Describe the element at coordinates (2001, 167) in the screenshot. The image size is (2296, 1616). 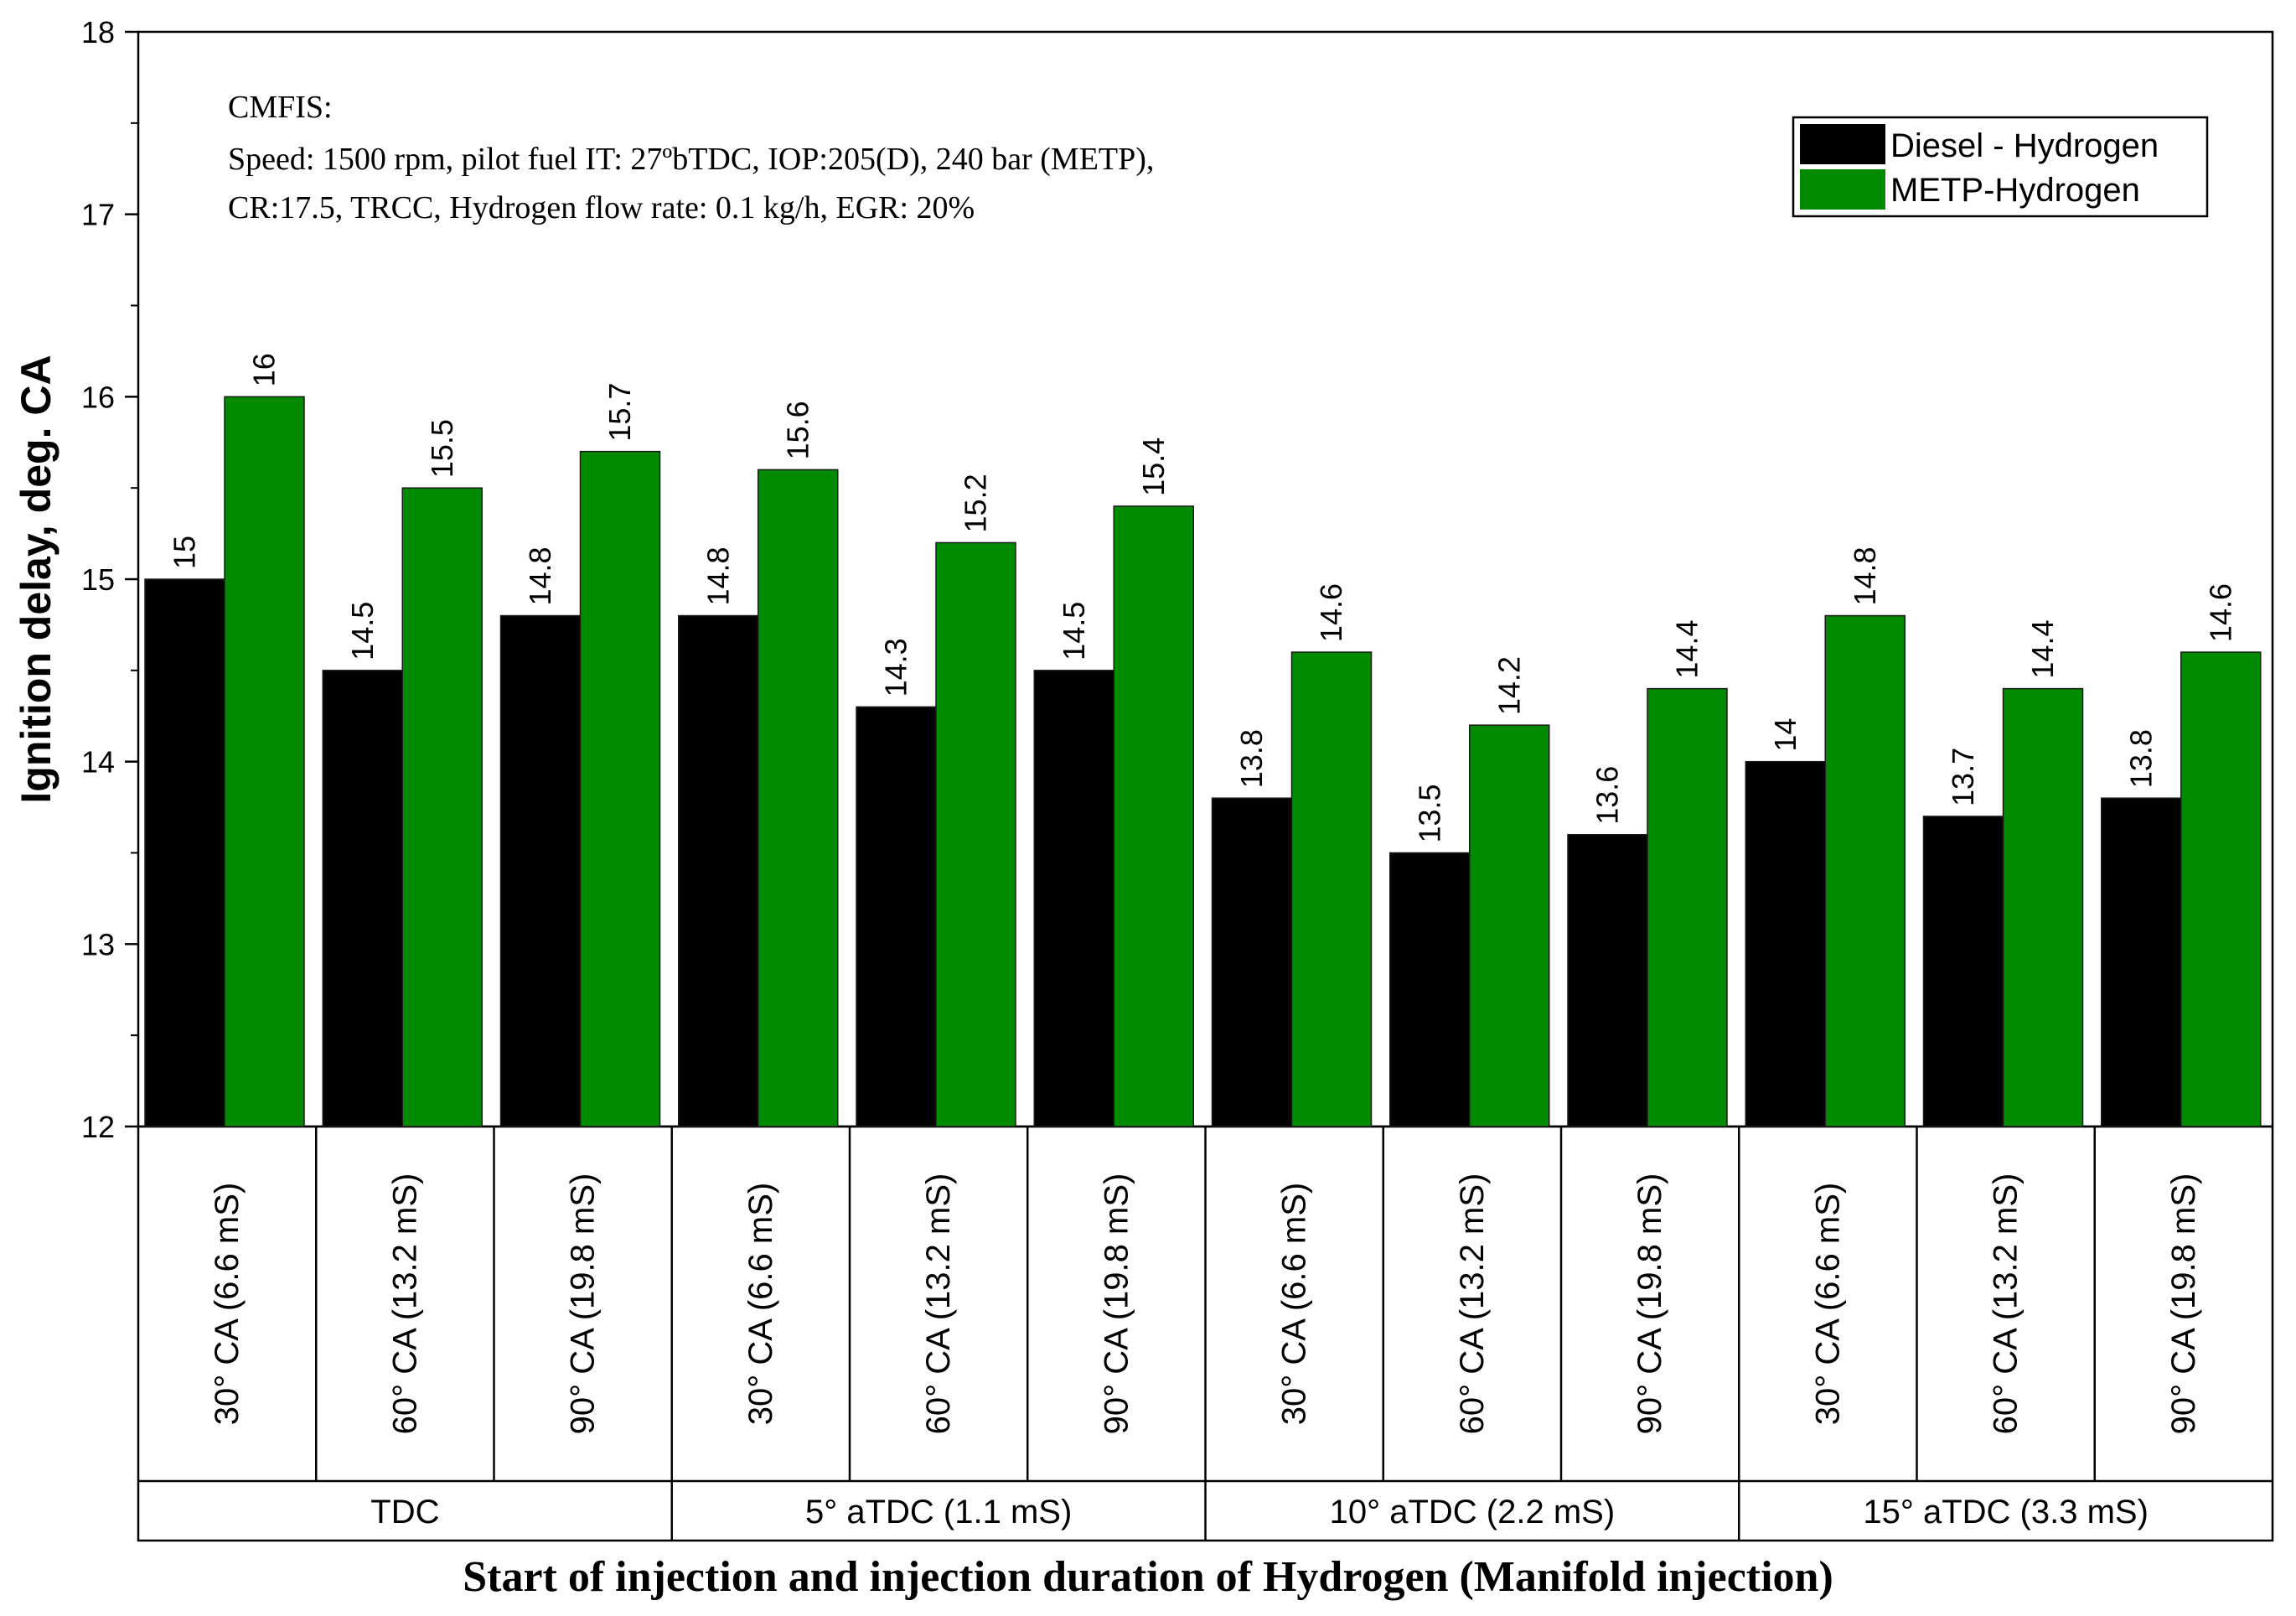
I see `legend: Diesel - Hydrogen METP-Hydrogen` at that location.